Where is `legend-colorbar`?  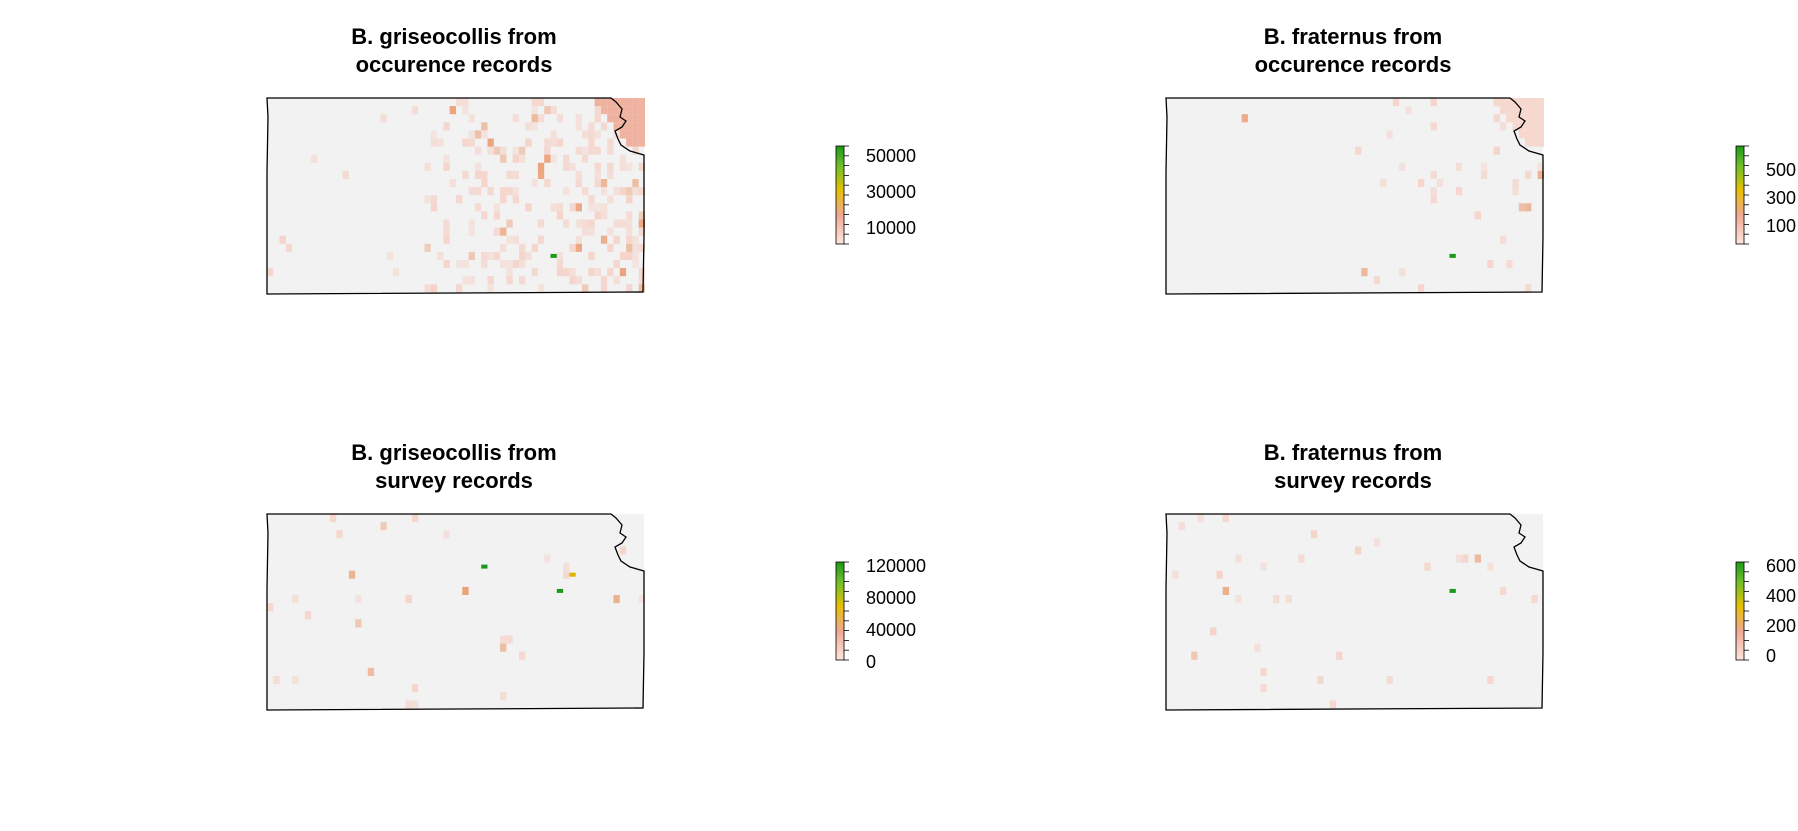 legend-colorbar is located at coordinates (1740, 195).